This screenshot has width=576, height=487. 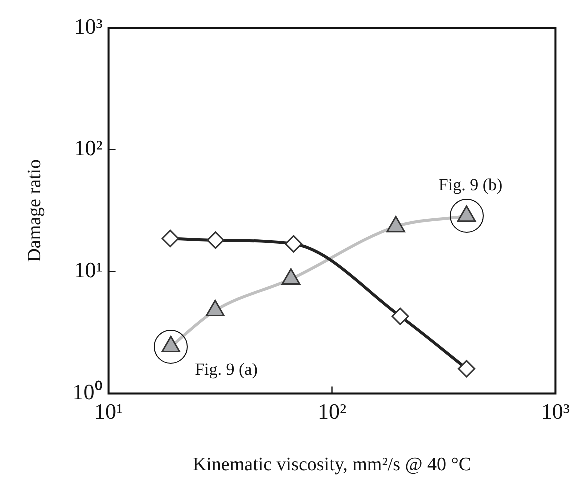 What do you see at coordinates (35, 210) in the screenshot?
I see `y-axis-title: Damage ratio` at bounding box center [35, 210].